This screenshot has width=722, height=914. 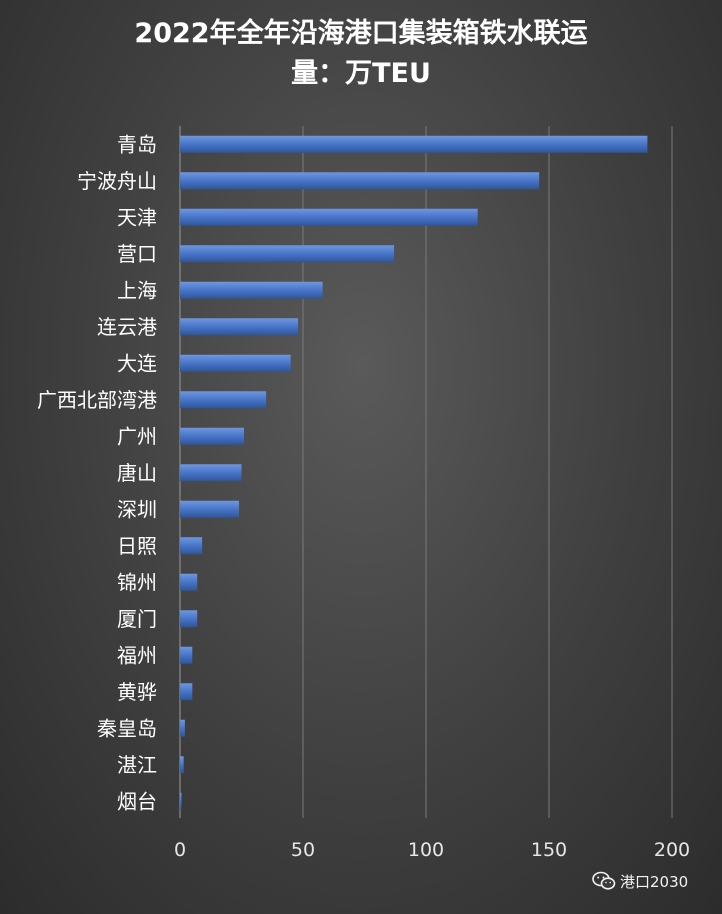 I want to click on chart-title: 2022年全年沿海港口集装箱铁水联运 量：万TEU, so click(x=361, y=54).